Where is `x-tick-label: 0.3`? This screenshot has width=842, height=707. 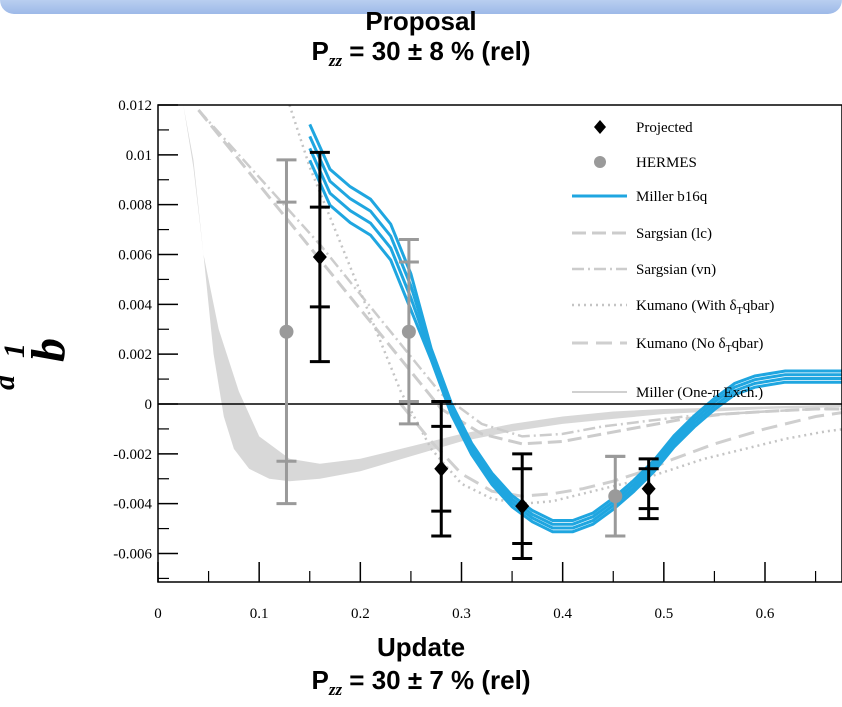
x-tick-label: 0.3 is located at coordinates (461, 614).